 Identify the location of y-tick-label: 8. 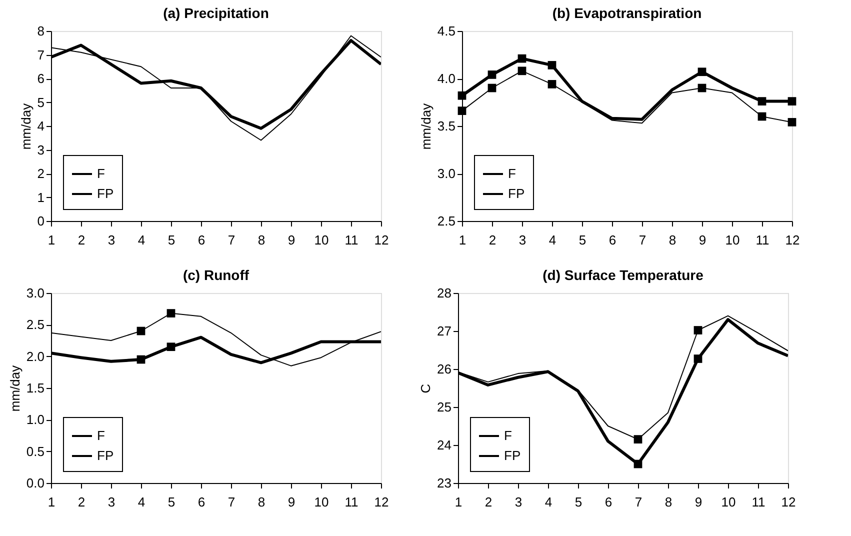
(40, 31).